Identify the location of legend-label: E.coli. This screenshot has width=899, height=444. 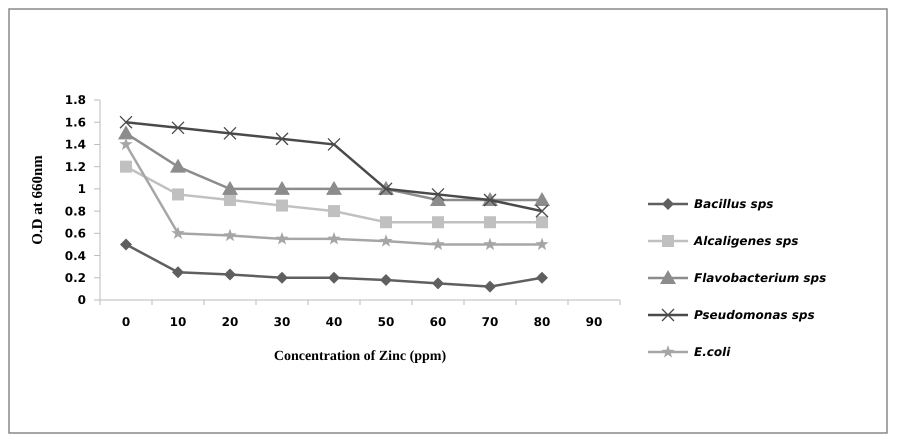
(713, 352).